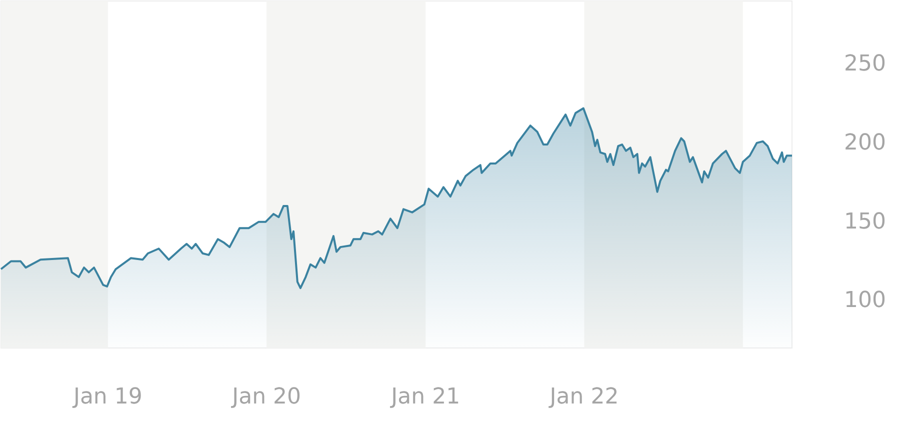 The width and height of the screenshot is (902, 428). Describe the element at coordinates (865, 301) in the screenshot. I see `y-tick-label: 100` at that location.